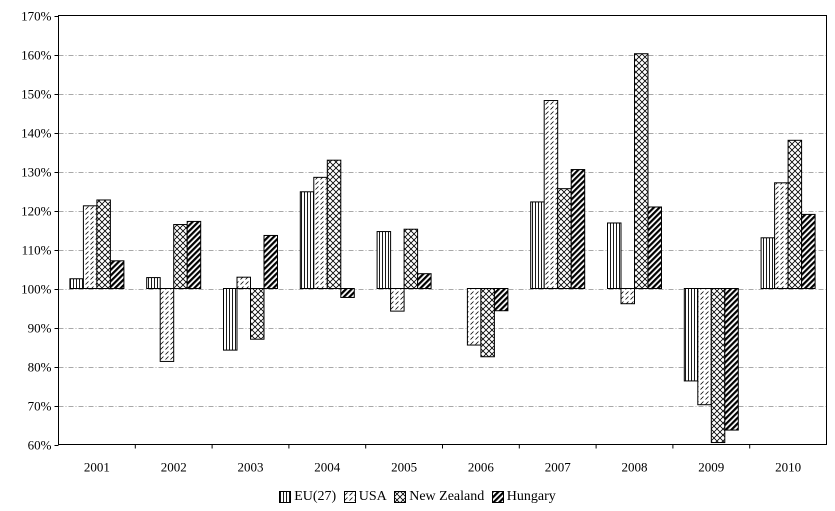 The height and width of the screenshot is (511, 835). What do you see at coordinates (37, 250) in the screenshot?
I see `y-tick-label: 110%` at bounding box center [37, 250].